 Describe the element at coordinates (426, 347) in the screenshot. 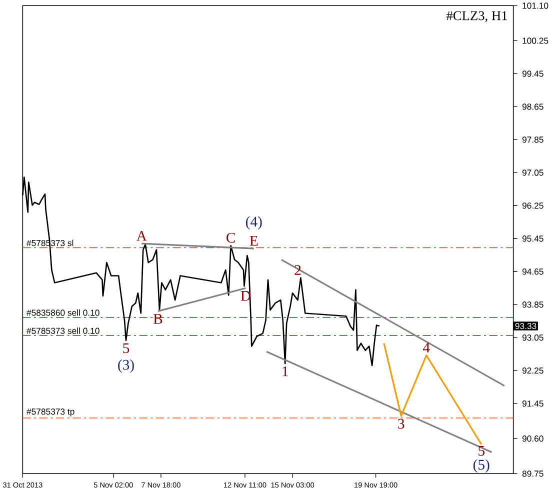

I see `annotation: 4` at that location.